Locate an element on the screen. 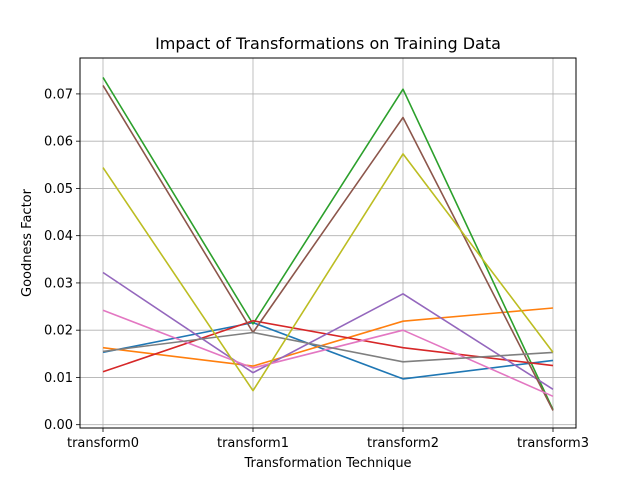 This screenshot has height=480, width=640. y-tick-label: 0.00 is located at coordinates (58, 425).